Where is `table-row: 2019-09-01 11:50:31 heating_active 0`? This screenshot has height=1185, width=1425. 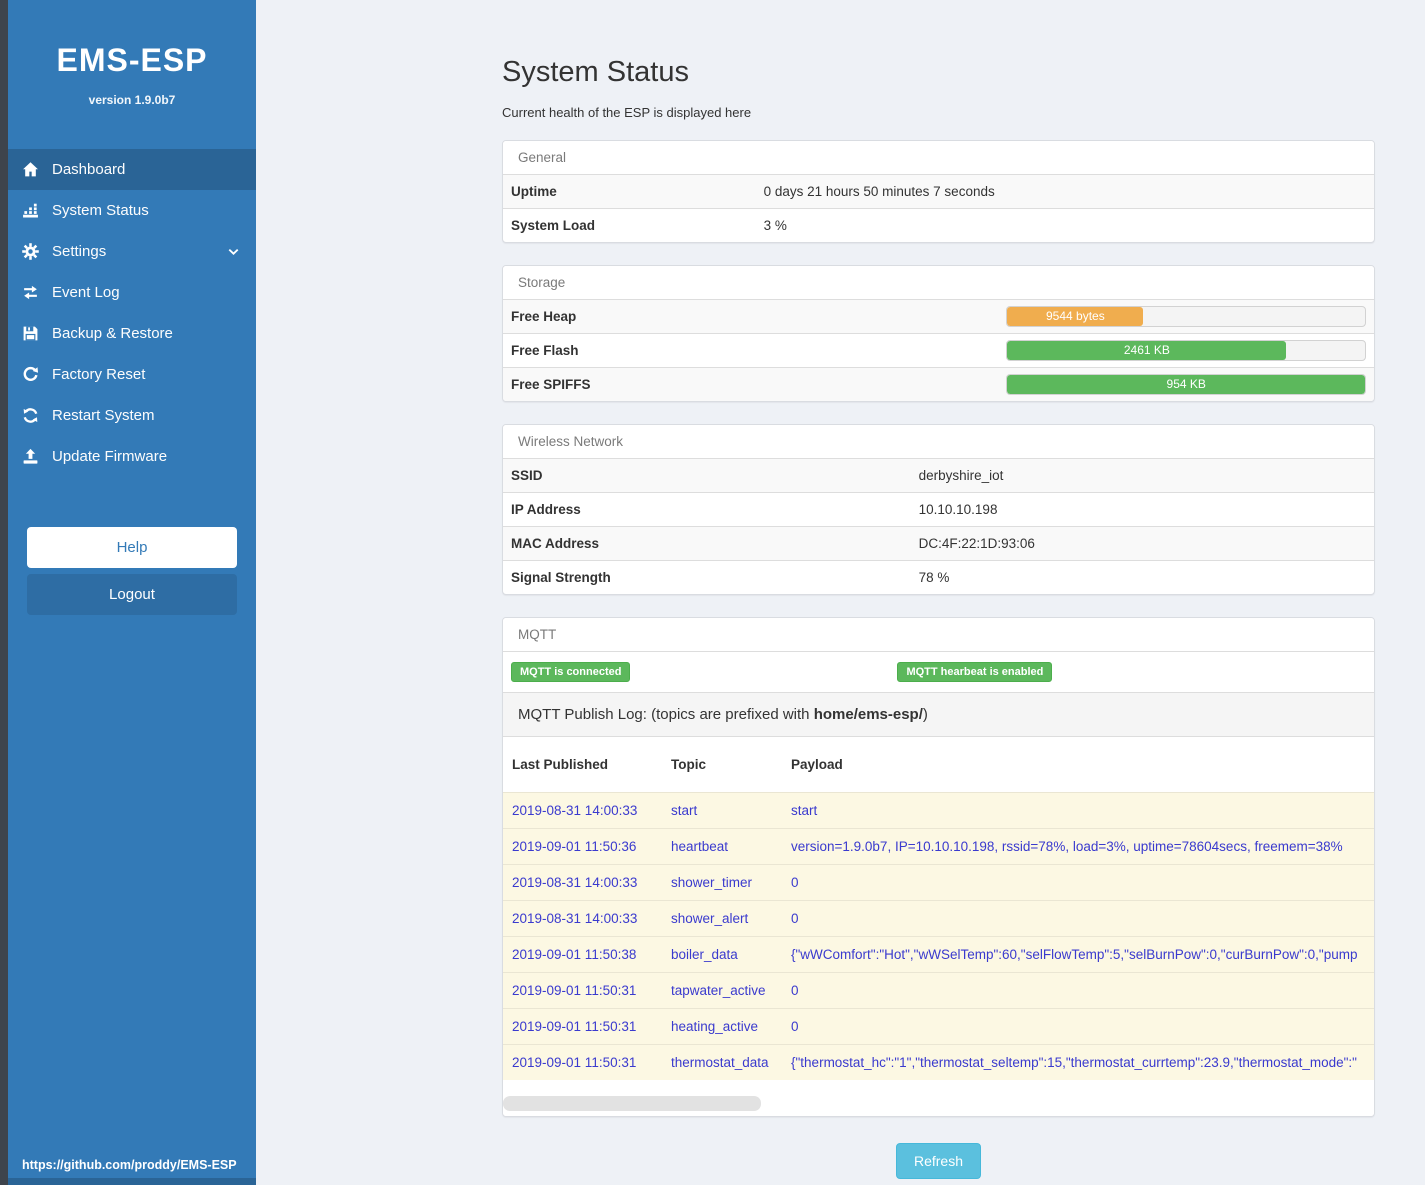
table-row: 2019-09-01 11:50:31 heating_active 0 is located at coordinates (938, 1026).